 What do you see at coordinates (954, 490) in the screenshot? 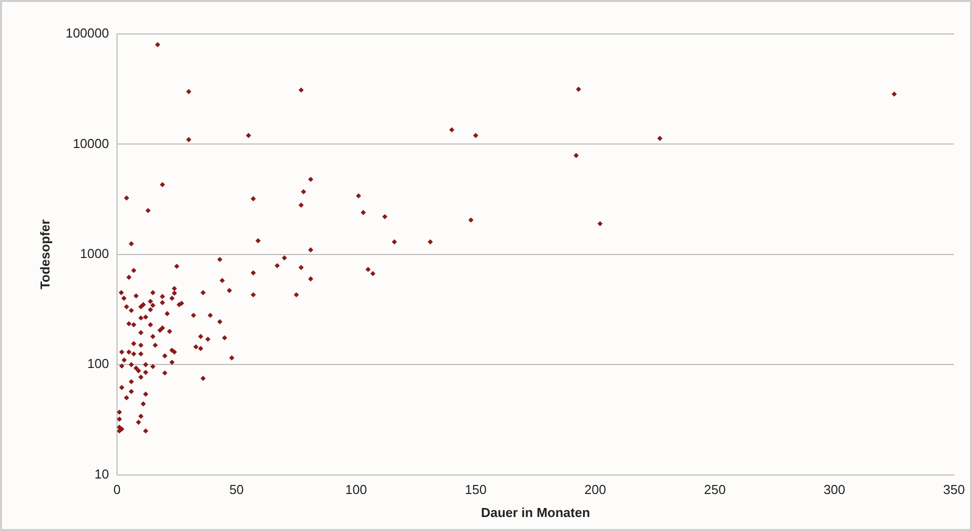
I see `x-tick-label: 350` at bounding box center [954, 490].